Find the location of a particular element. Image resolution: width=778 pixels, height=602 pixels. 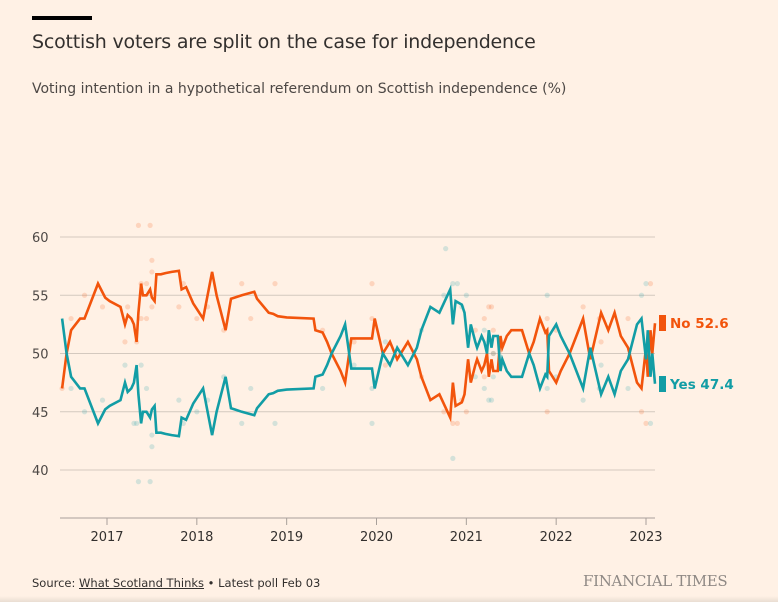

x-axis: 2017 2018 2019 2020 2021 2022 2023 is located at coordinates (361, 531).